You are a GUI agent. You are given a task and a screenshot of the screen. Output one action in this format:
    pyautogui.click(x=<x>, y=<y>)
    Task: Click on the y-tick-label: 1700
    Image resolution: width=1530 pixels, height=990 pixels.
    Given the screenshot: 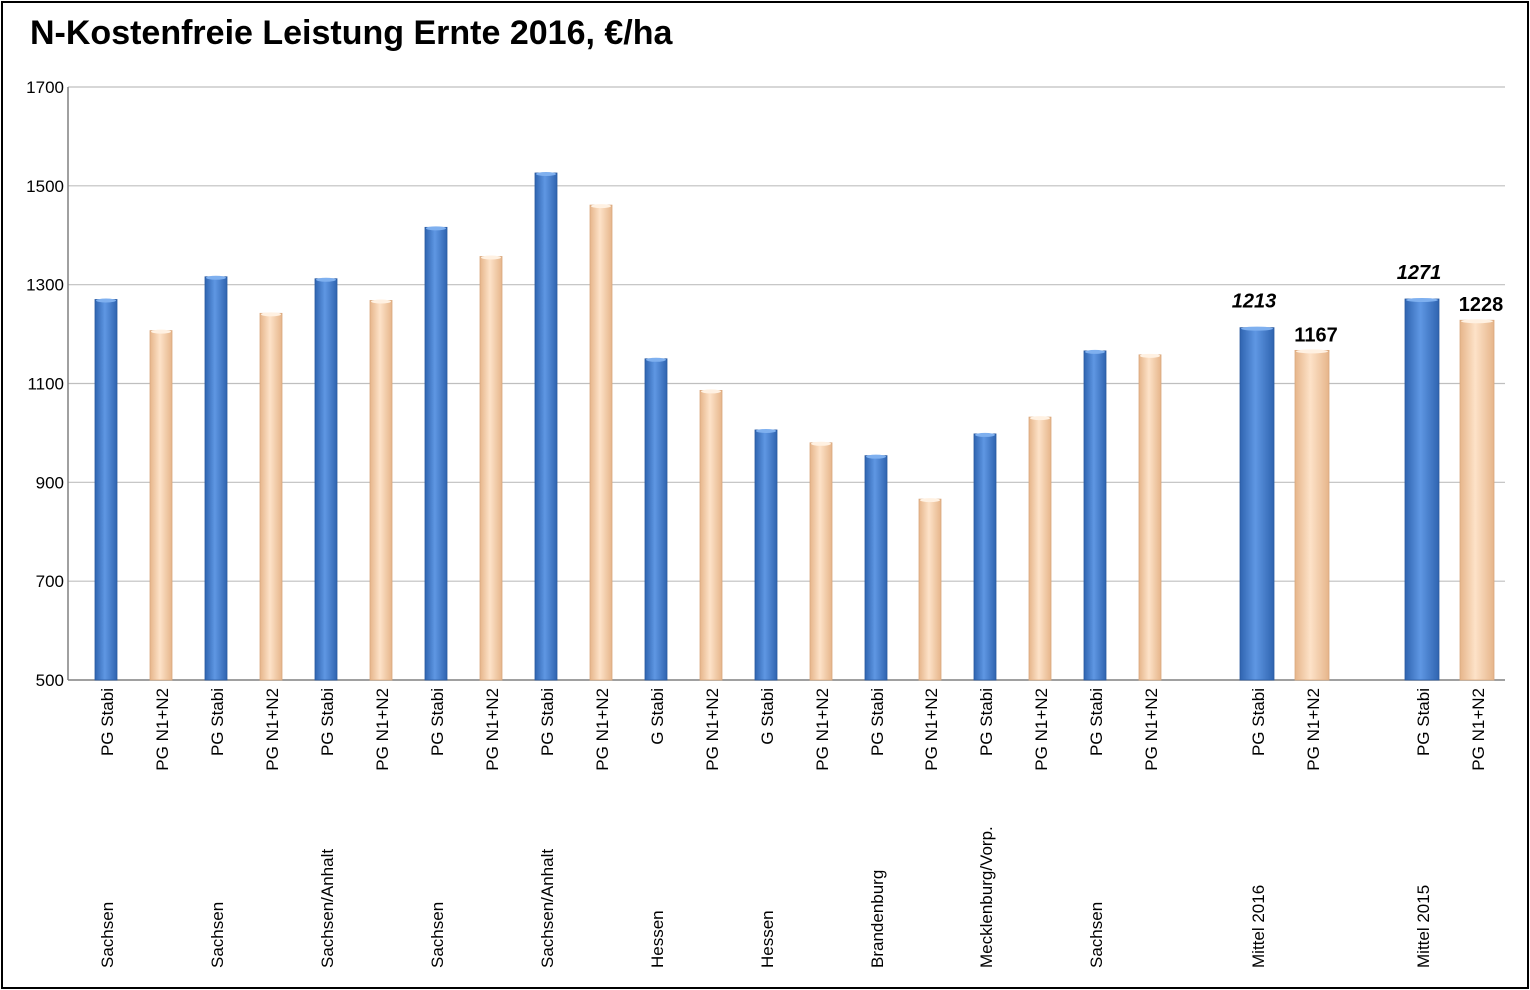 What is the action you would take?
    pyautogui.click(x=45, y=87)
    